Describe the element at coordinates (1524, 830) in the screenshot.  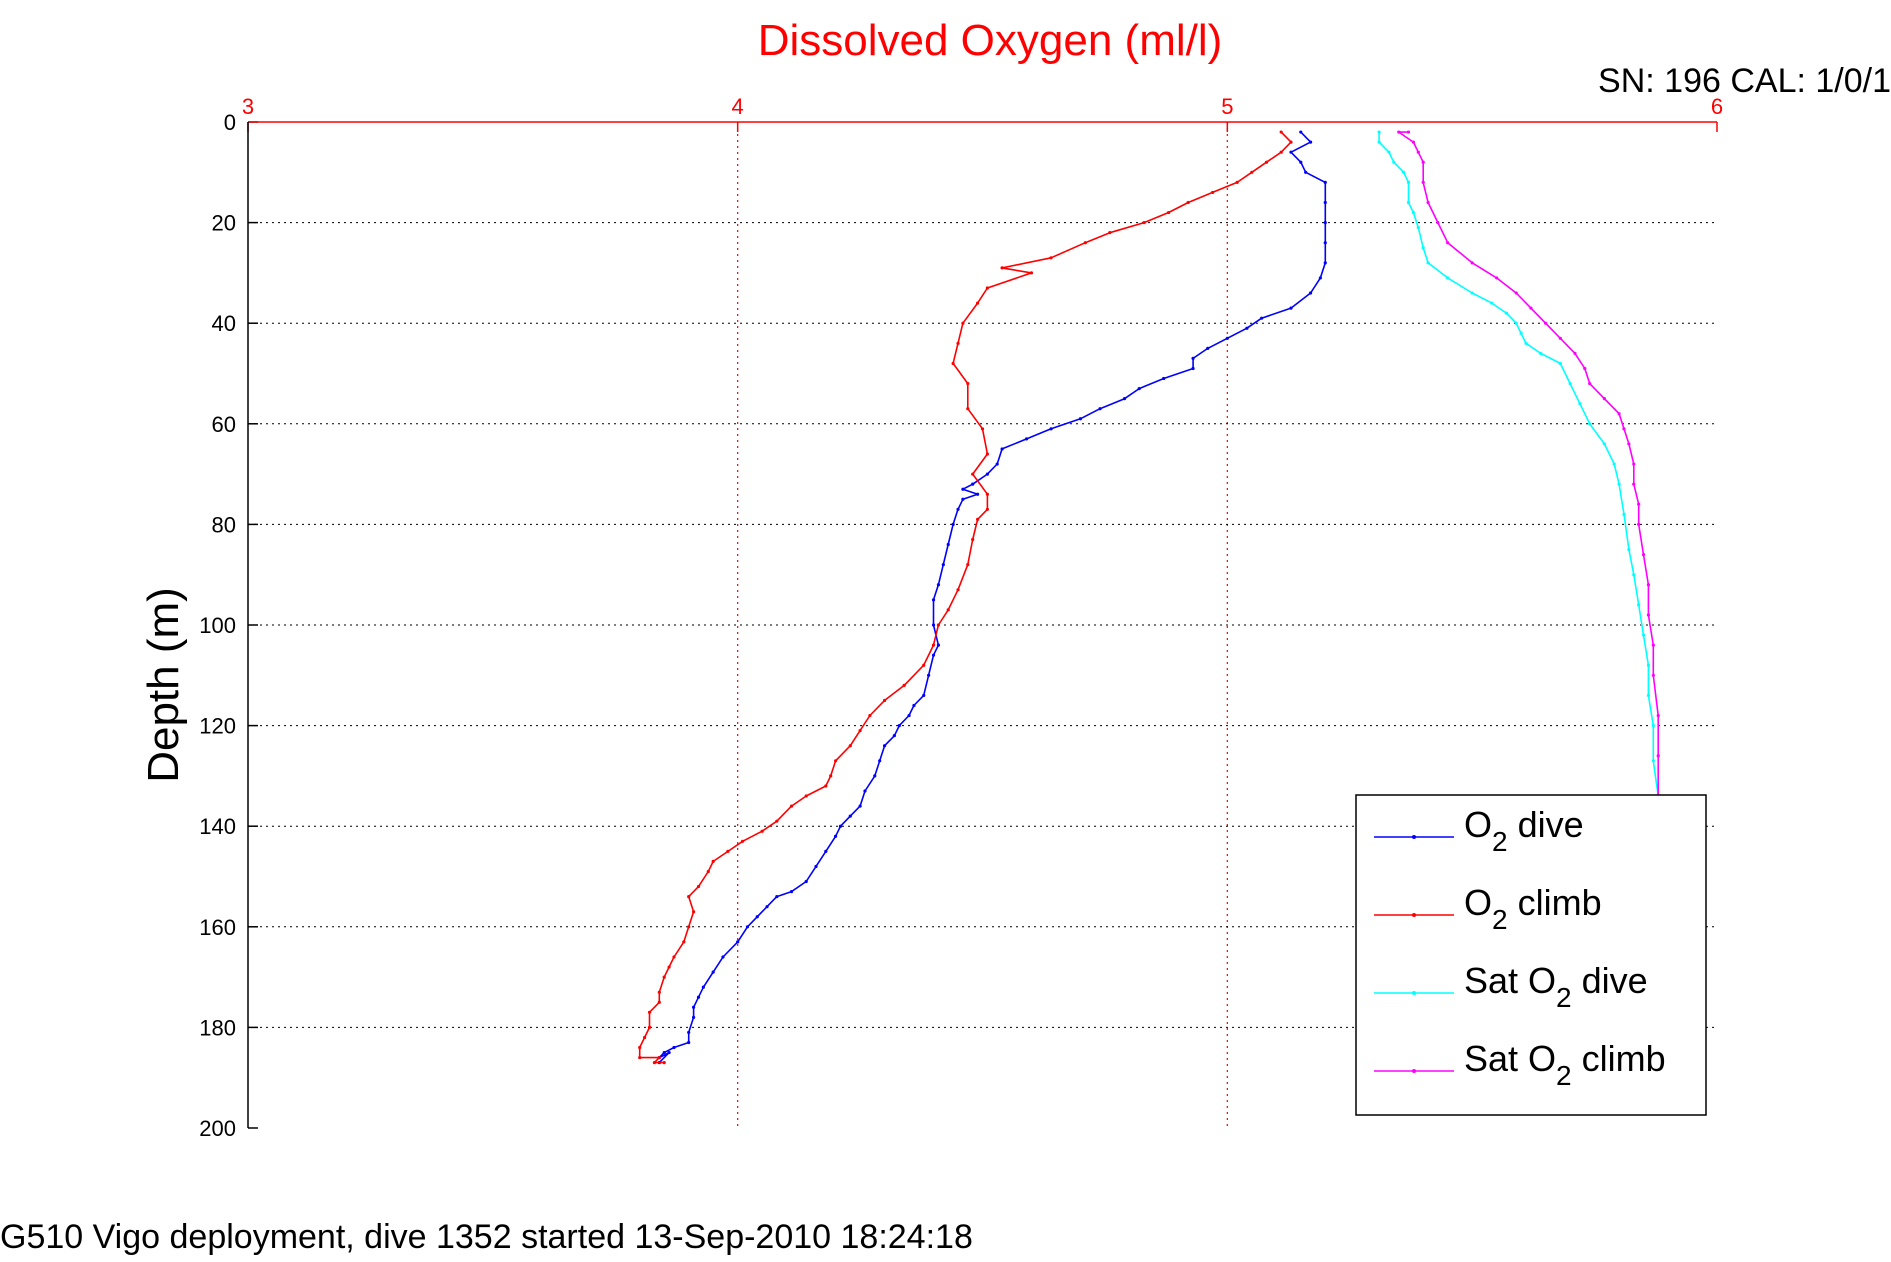
I see `legend-label: O2 dive` at that location.